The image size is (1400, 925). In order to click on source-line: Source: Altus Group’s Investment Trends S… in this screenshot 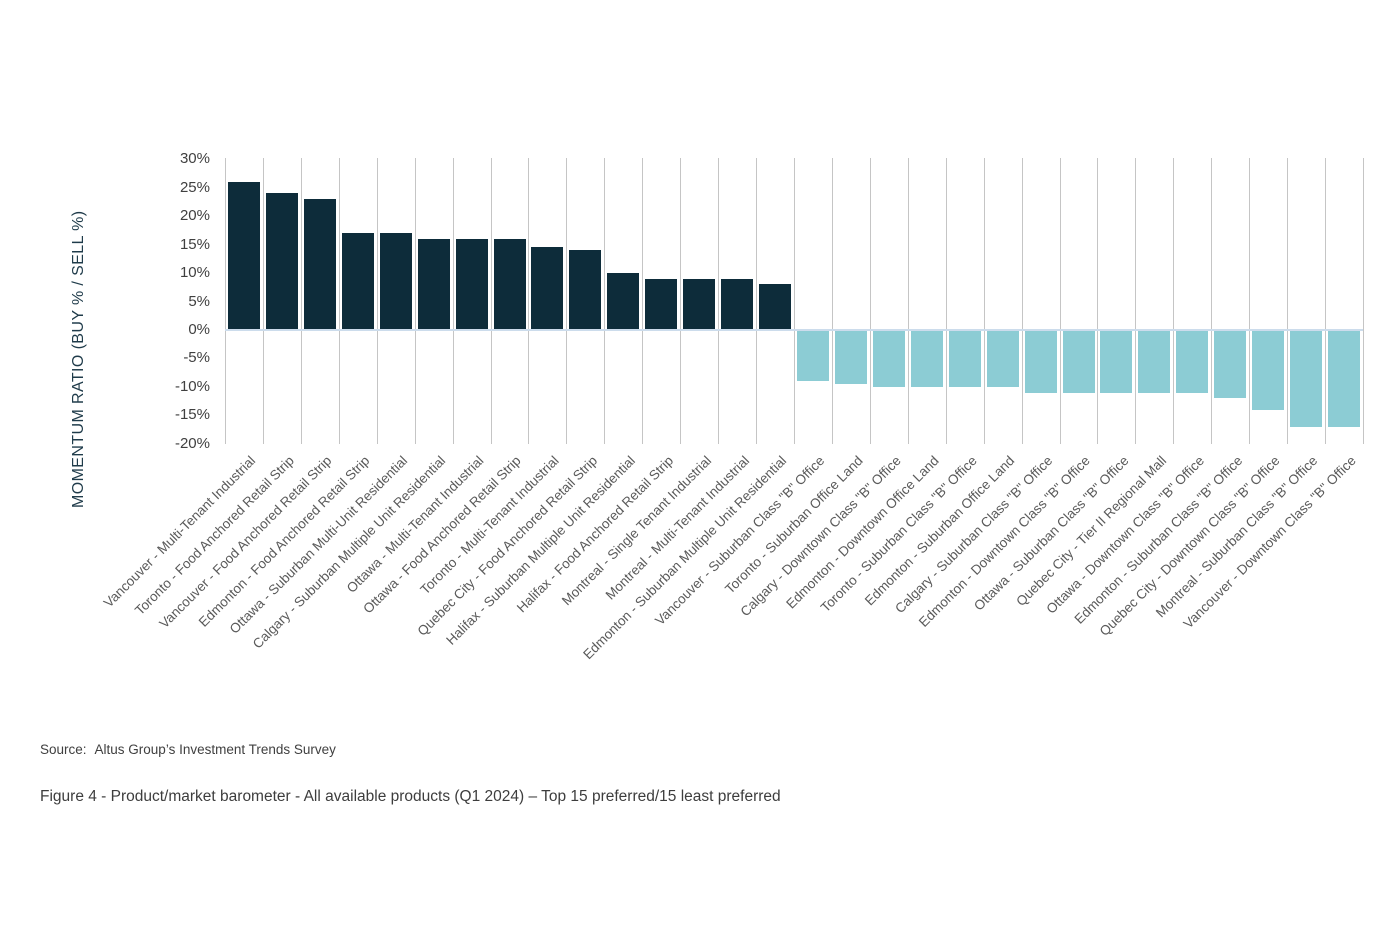, I will do `click(188, 749)`.